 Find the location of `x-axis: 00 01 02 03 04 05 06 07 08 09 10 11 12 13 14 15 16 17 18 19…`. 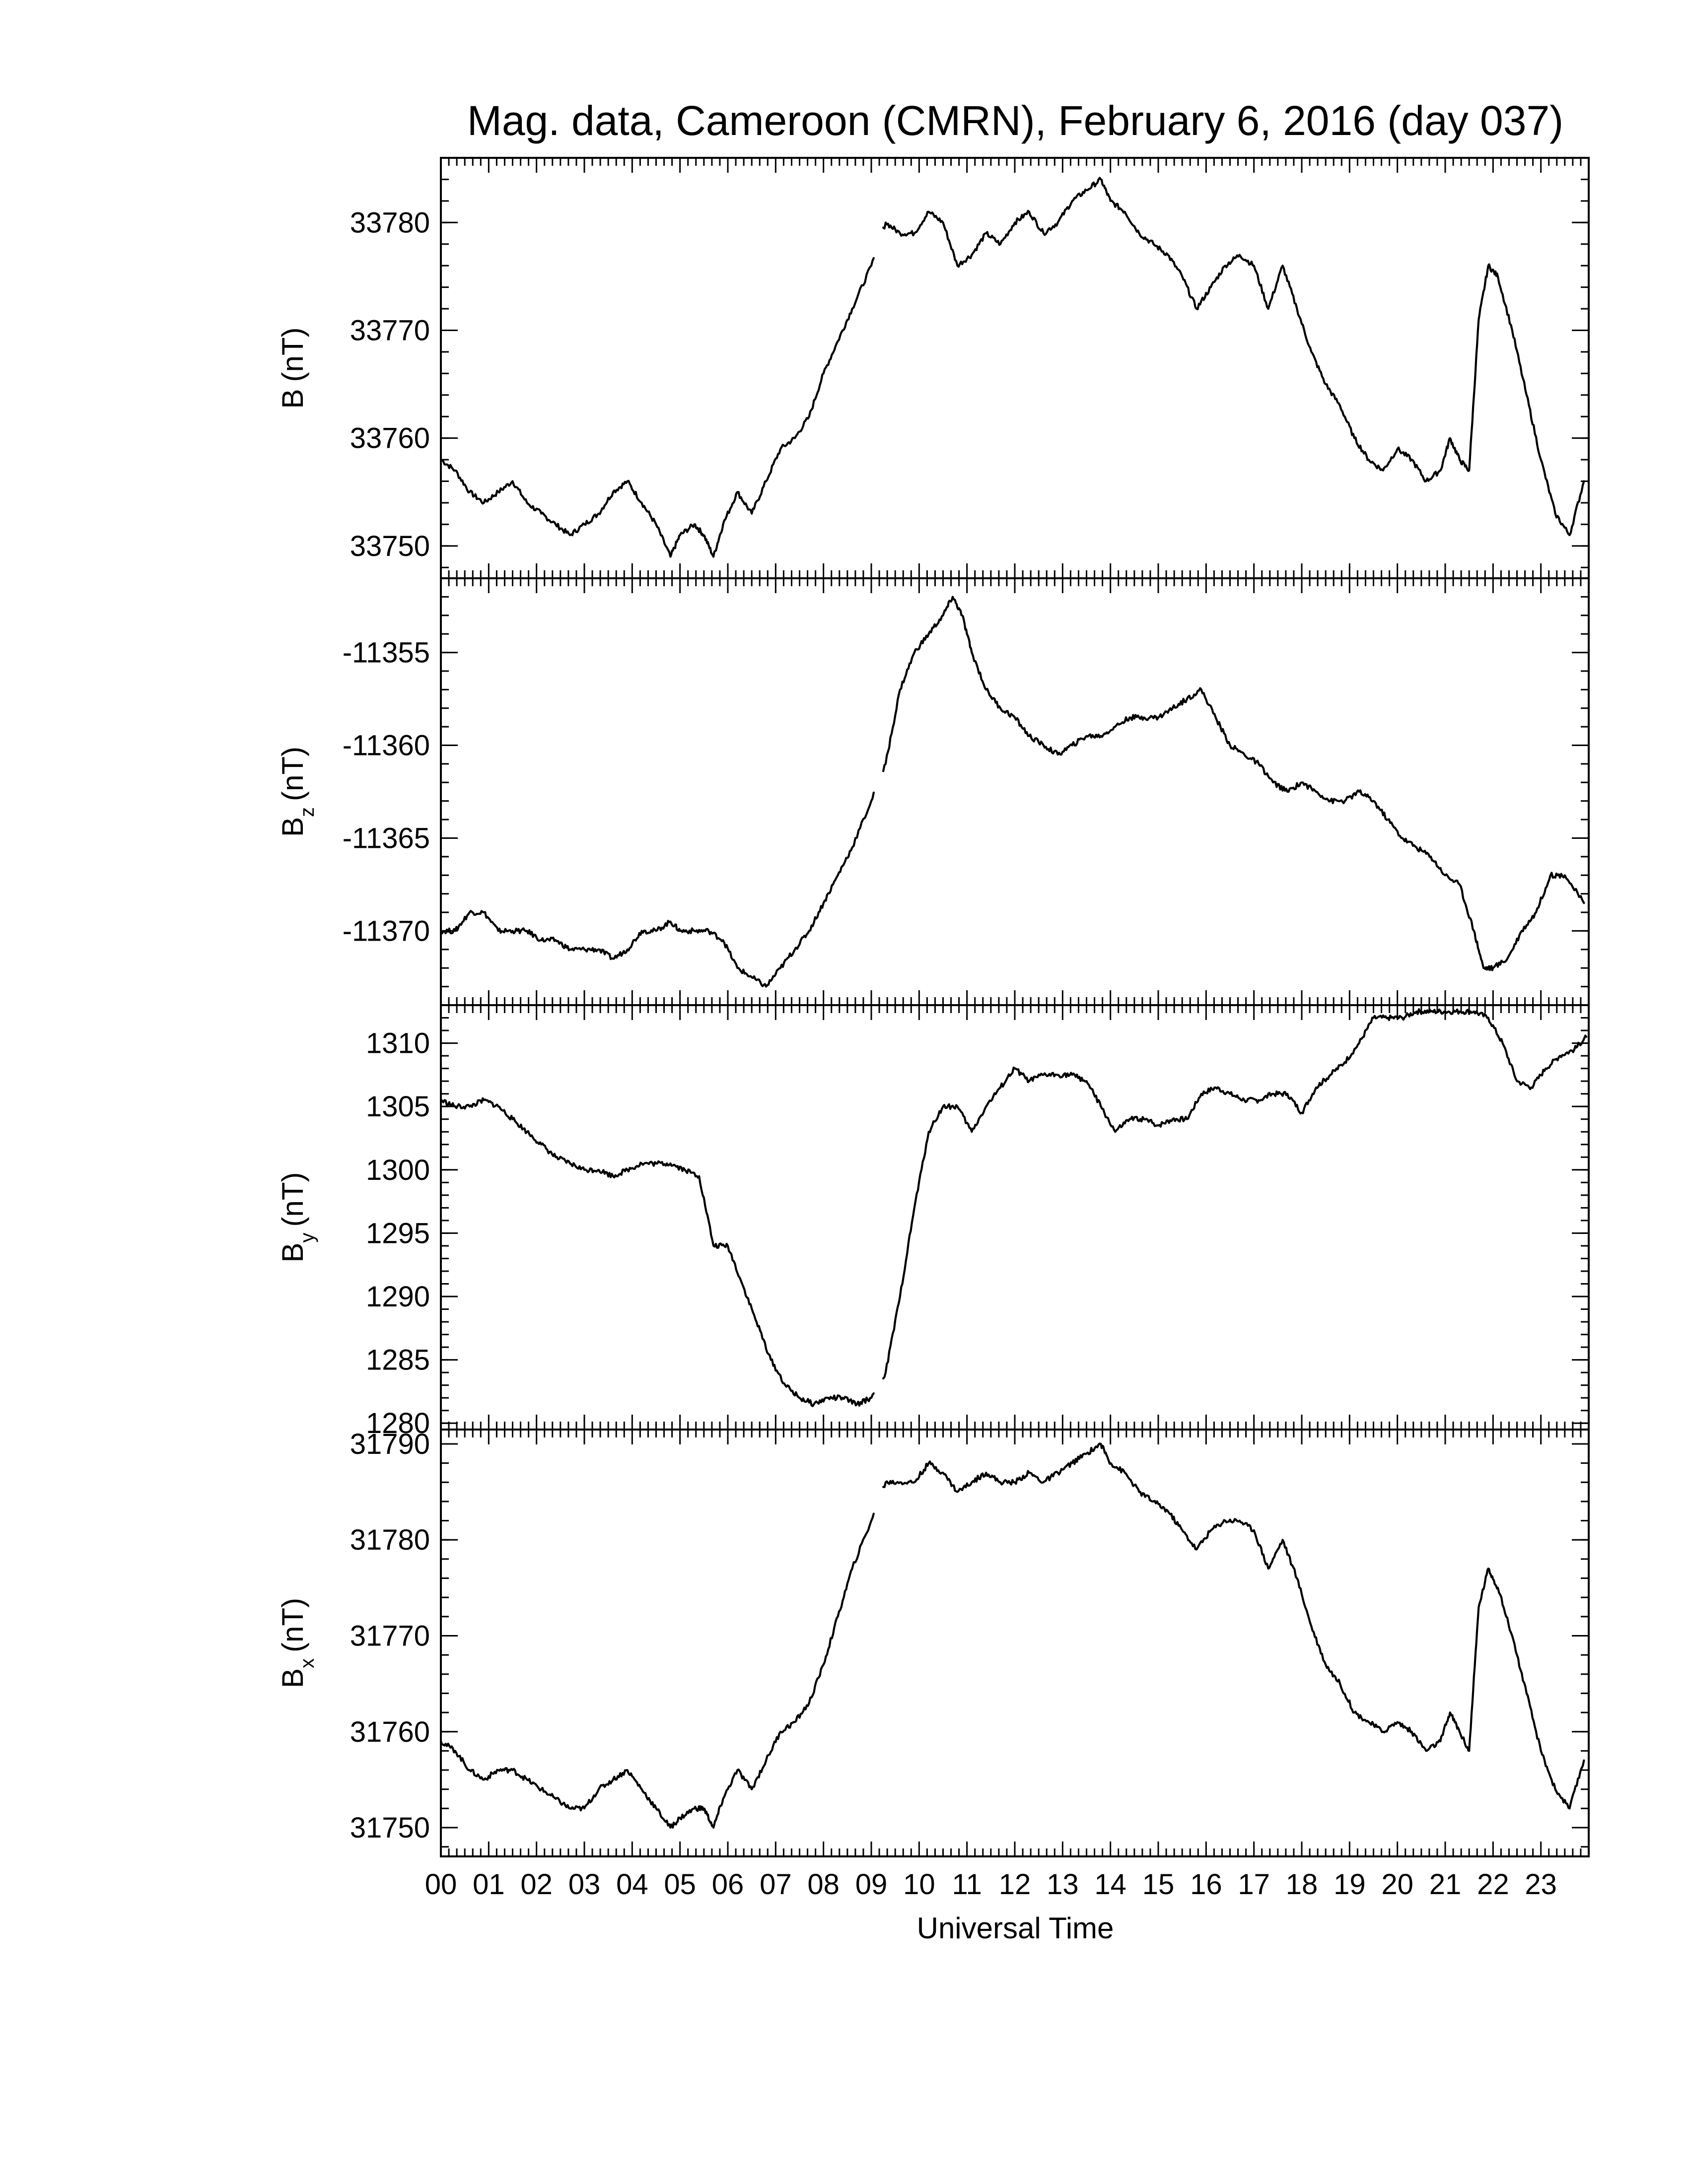

x-axis: 00 01 02 03 04 05 06 07 08 09 10 11 12 13 14 15 16 17 18 19… is located at coordinates (991, 1884).